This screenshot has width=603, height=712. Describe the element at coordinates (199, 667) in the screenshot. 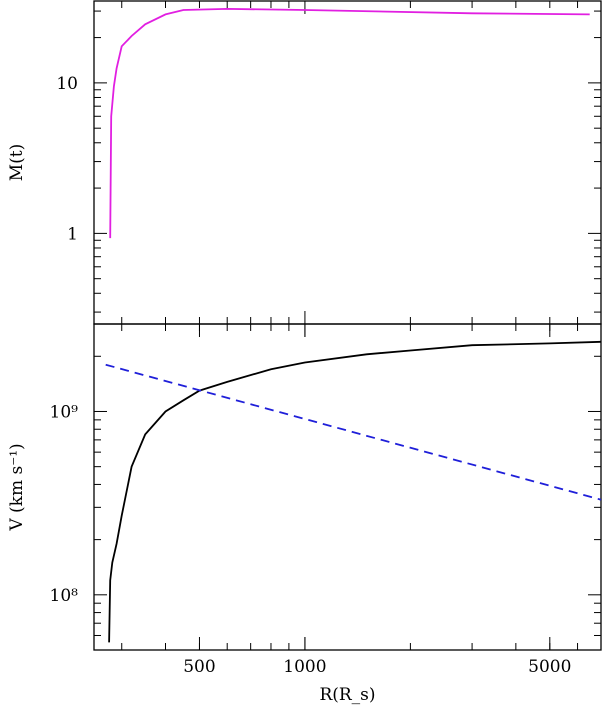

I see `x-tick-label: 500` at that location.